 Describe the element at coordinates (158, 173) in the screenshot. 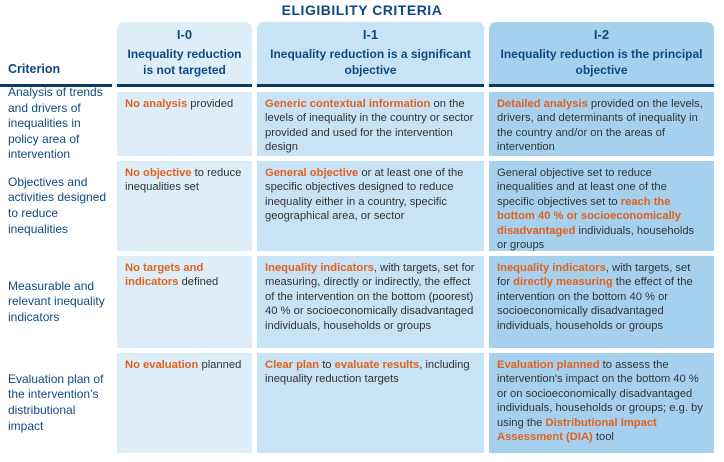

I see `highlight-text: No objective` at that location.